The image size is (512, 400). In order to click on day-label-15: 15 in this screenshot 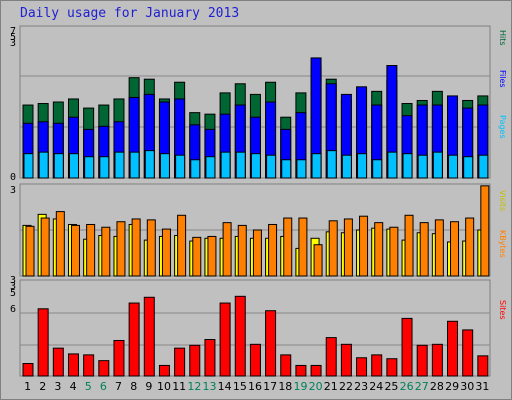, I will do `click(240, 386)`.